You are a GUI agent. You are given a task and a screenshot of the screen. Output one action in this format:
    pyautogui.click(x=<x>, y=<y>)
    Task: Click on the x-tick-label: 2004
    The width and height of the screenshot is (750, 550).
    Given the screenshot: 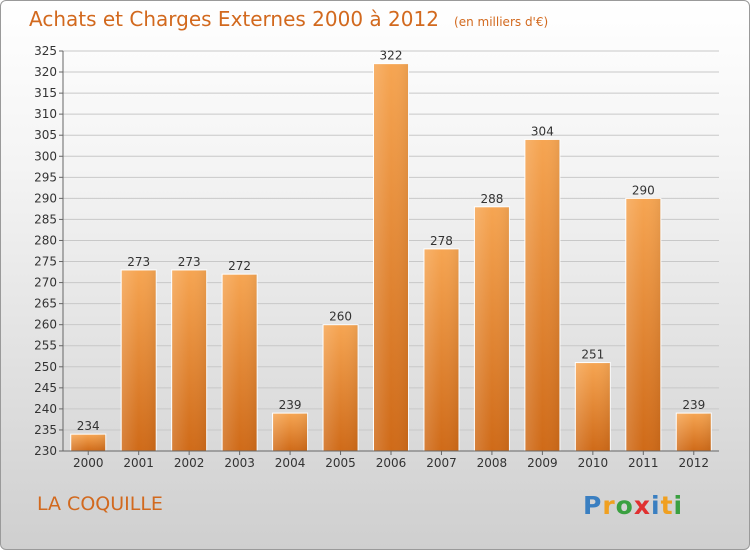 What is the action you would take?
    pyautogui.click(x=290, y=463)
    